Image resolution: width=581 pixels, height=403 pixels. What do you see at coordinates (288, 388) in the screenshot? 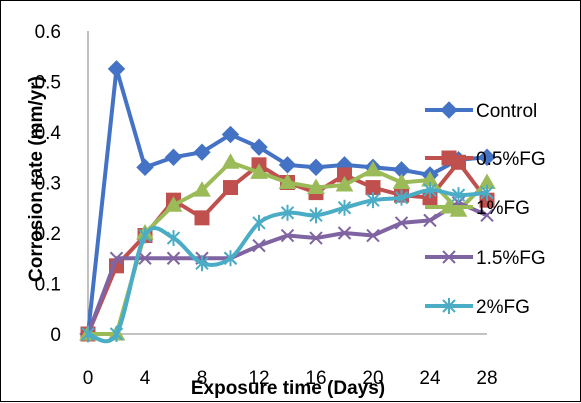
I see `x-axis-title: Exposure time (Days)` at bounding box center [288, 388].